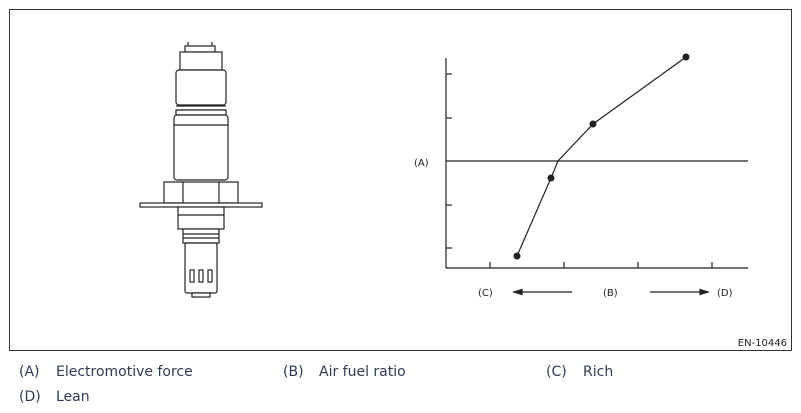 Image resolution: width=801 pixels, height=413 pixels. I want to click on legend-text: Air fuel ratio, so click(362, 372).